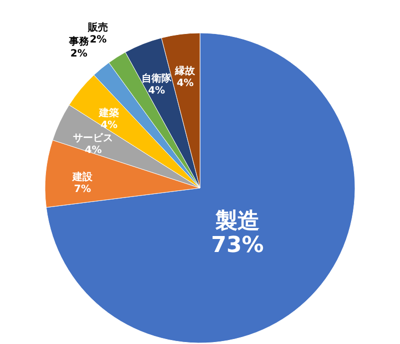 The image size is (400, 344). Describe the element at coordinates (93, 138) in the screenshot. I see `slice-label: サービス` at that location.